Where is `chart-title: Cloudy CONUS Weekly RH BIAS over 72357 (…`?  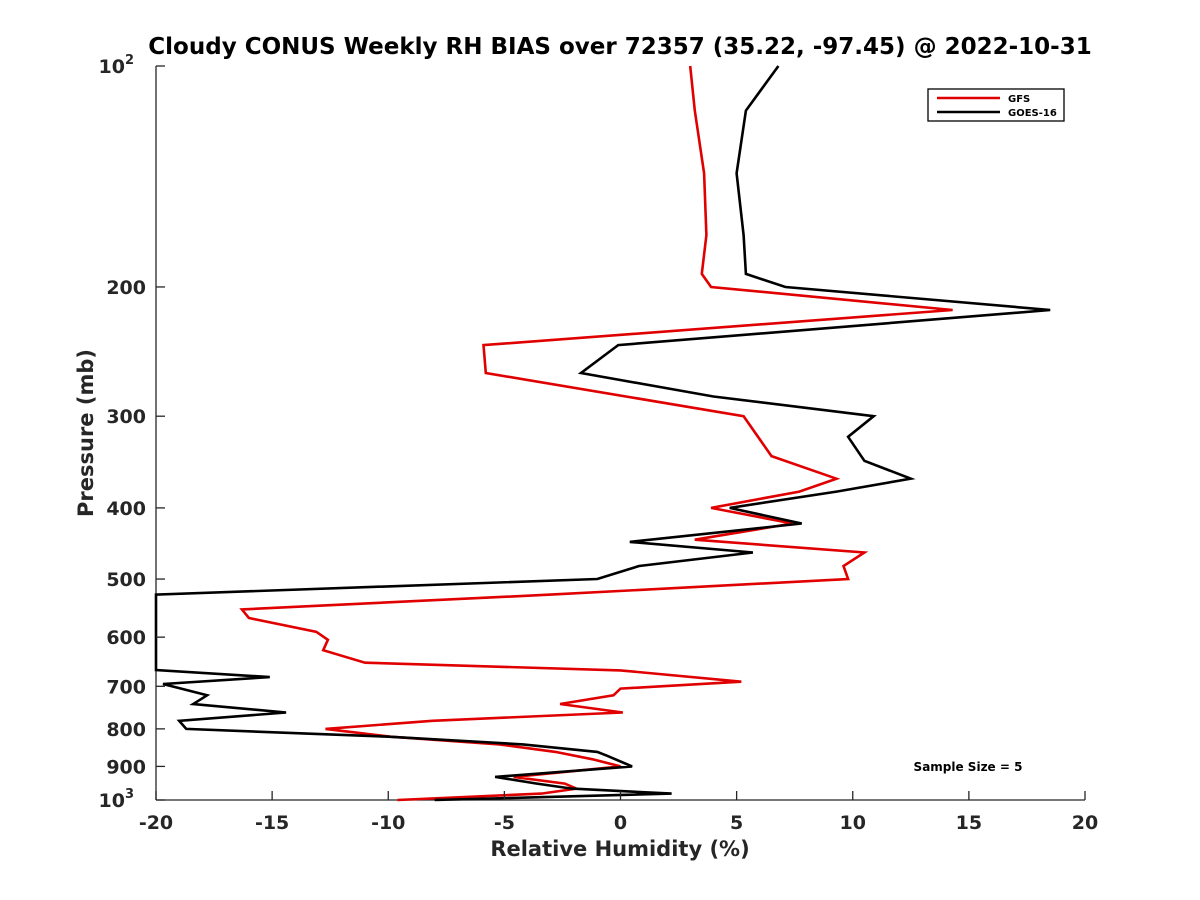
chart-title: Cloudy CONUS Weekly RH BIAS over 72357 (… is located at coordinates (619, 47).